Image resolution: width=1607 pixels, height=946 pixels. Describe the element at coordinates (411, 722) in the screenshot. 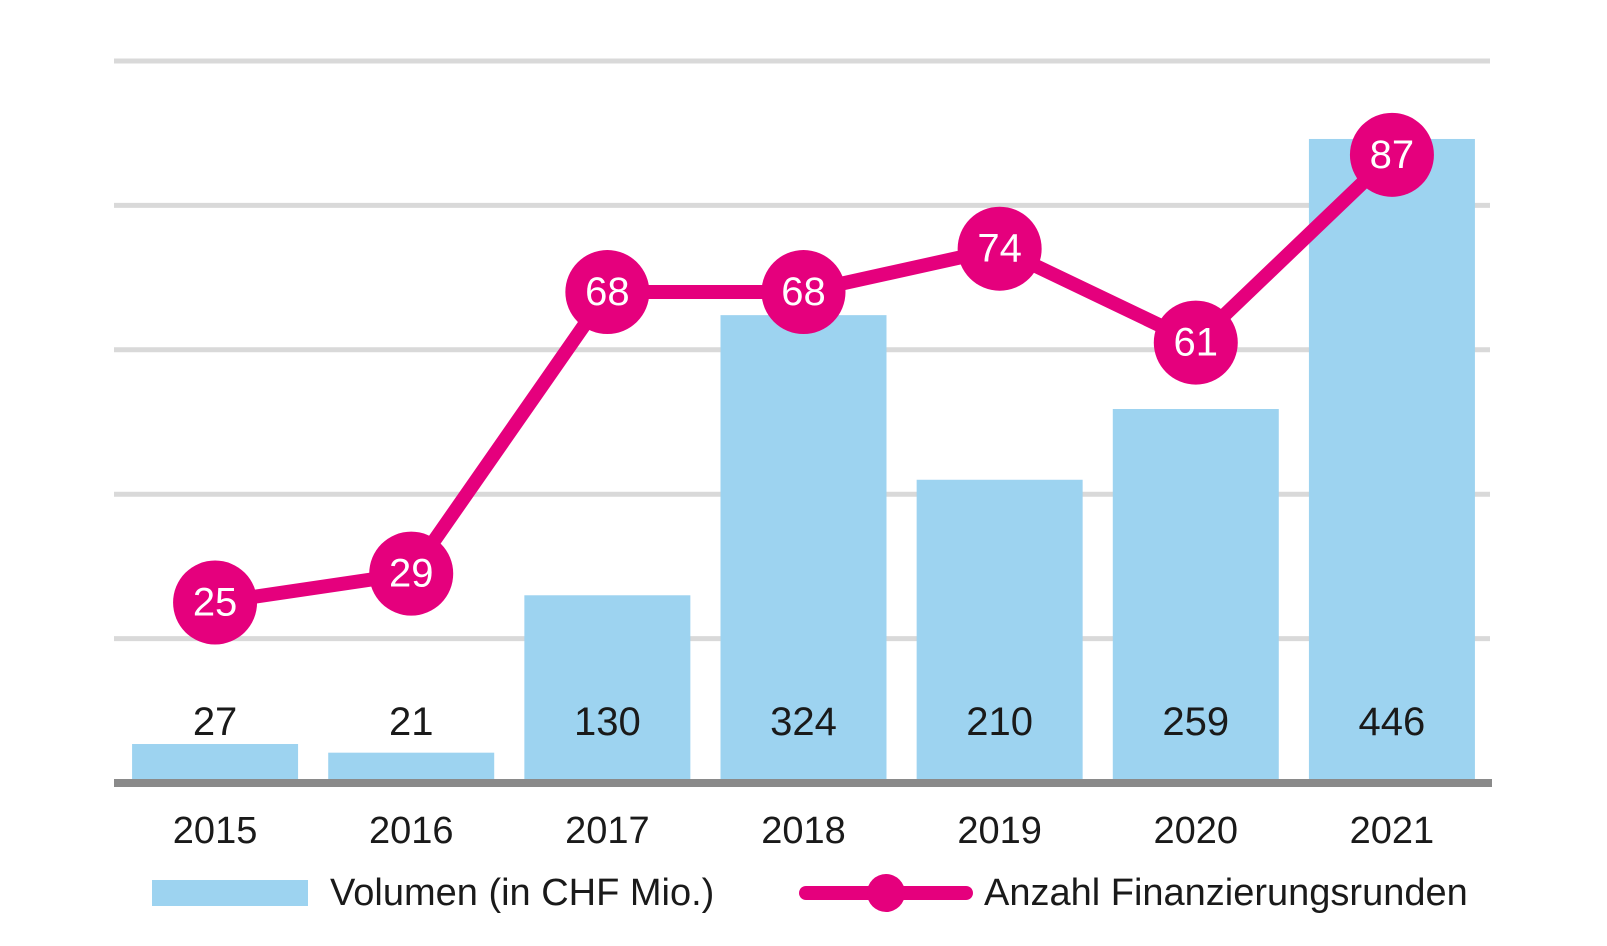

I see `bar-value-label: 21` at that location.